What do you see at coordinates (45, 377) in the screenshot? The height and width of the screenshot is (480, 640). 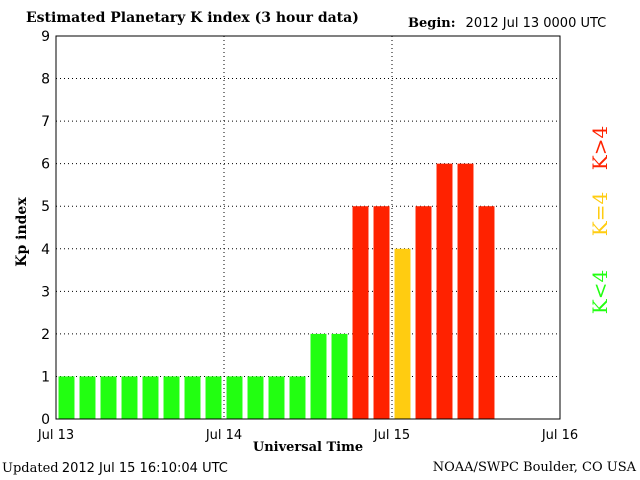 I see `y-tick-label: 1` at bounding box center [45, 377].